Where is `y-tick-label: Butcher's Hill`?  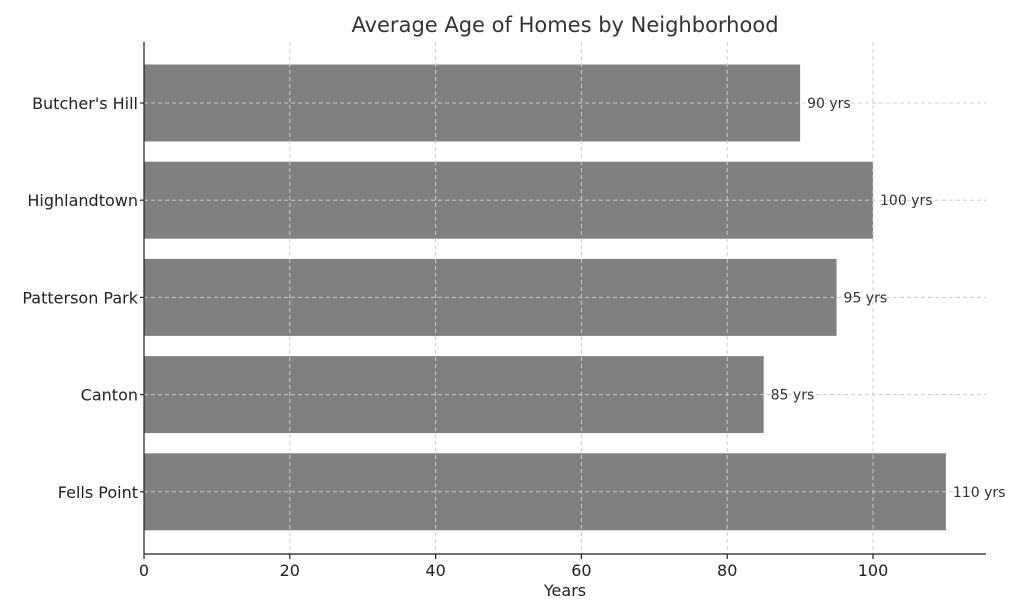 y-tick-label: Butcher's Hill is located at coordinates (85, 103).